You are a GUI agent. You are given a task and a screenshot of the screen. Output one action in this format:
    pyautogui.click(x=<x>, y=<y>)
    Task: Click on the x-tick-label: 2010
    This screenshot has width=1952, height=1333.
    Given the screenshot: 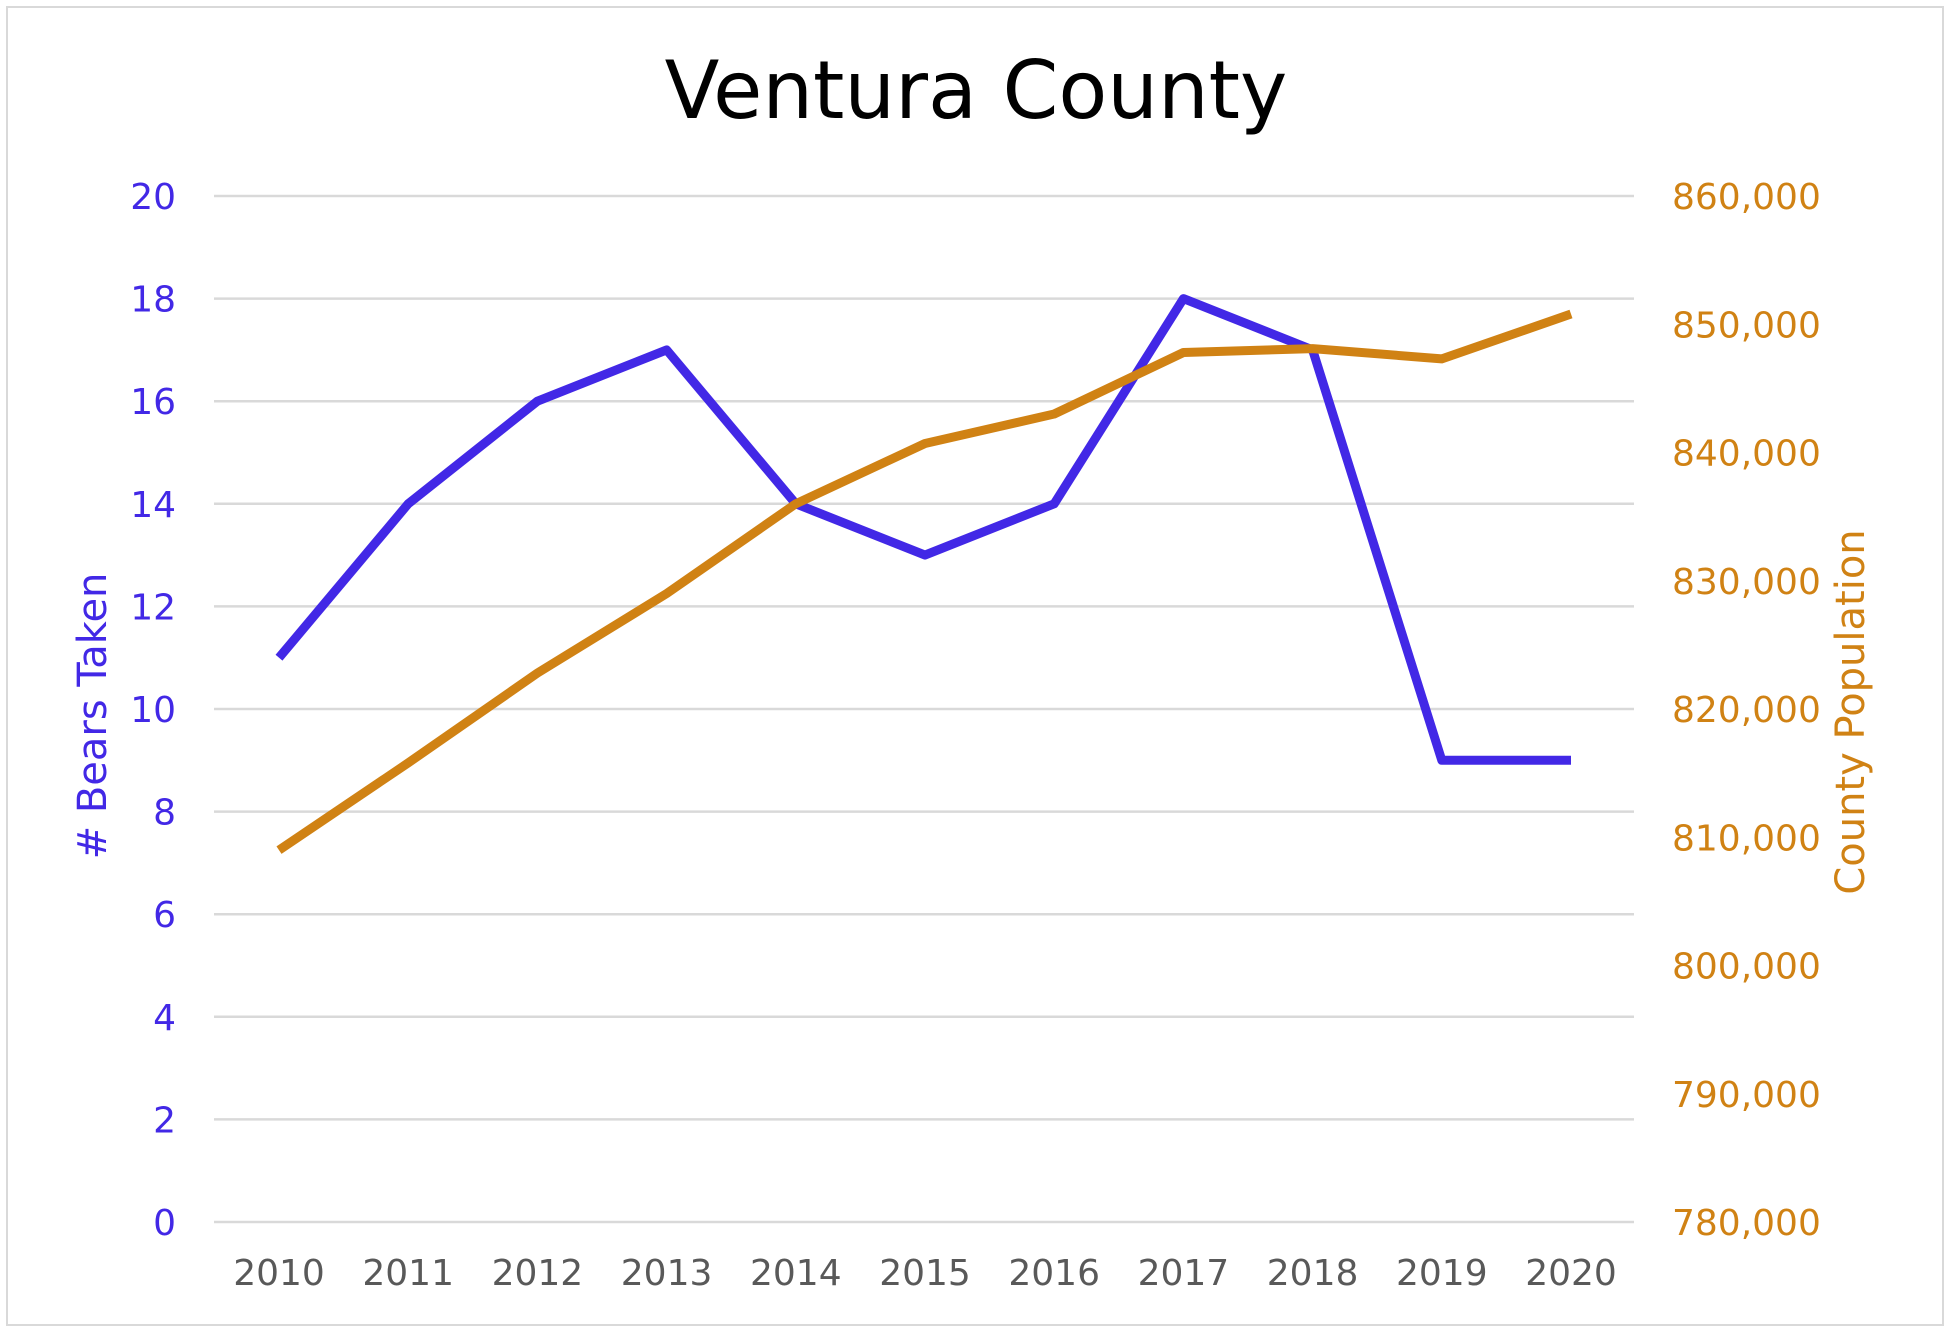 What is the action you would take?
    pyautogui.click(x=279, y=1273)
    